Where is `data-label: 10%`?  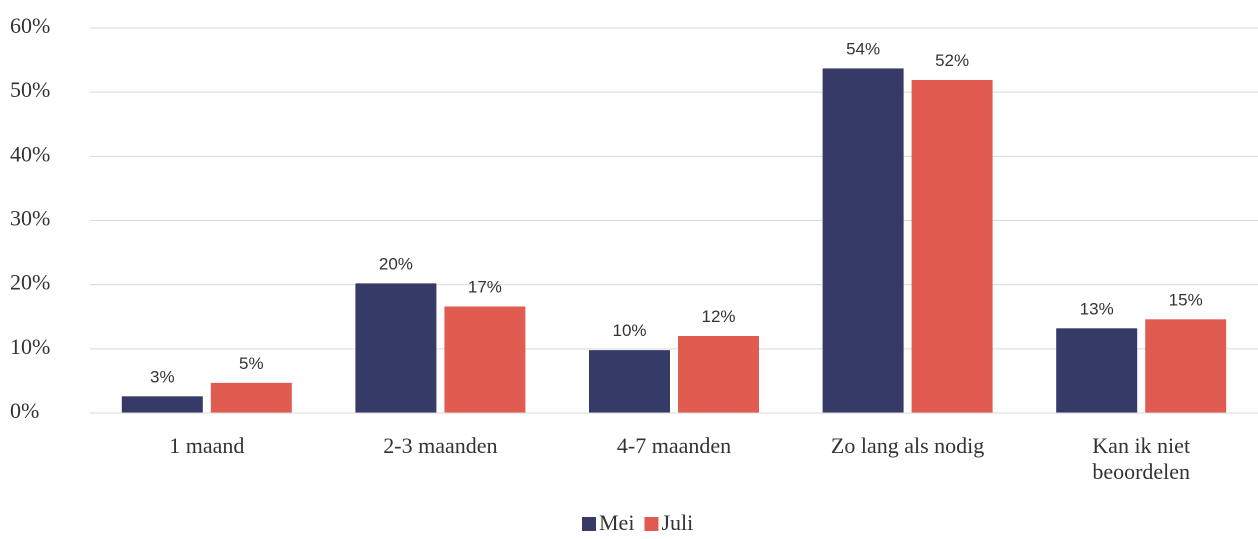 data-label: 10% is located at coordinates (629, 330).